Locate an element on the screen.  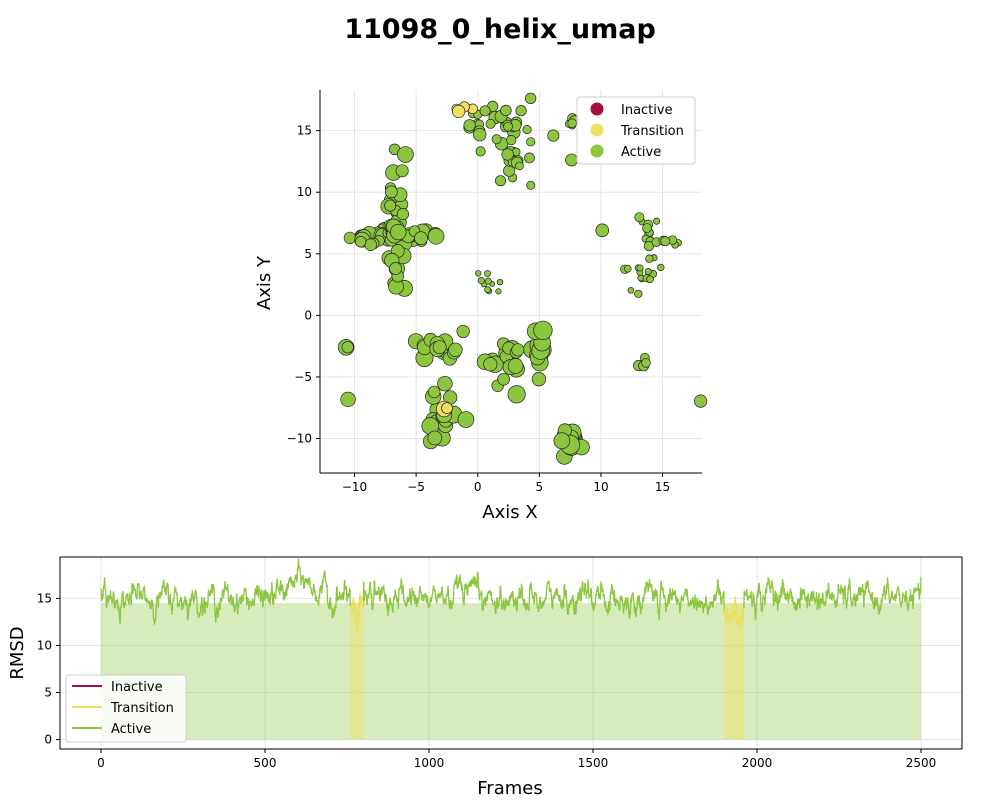
scatter-legend: Inactive Transition Active is located at coordinates (636, 130).